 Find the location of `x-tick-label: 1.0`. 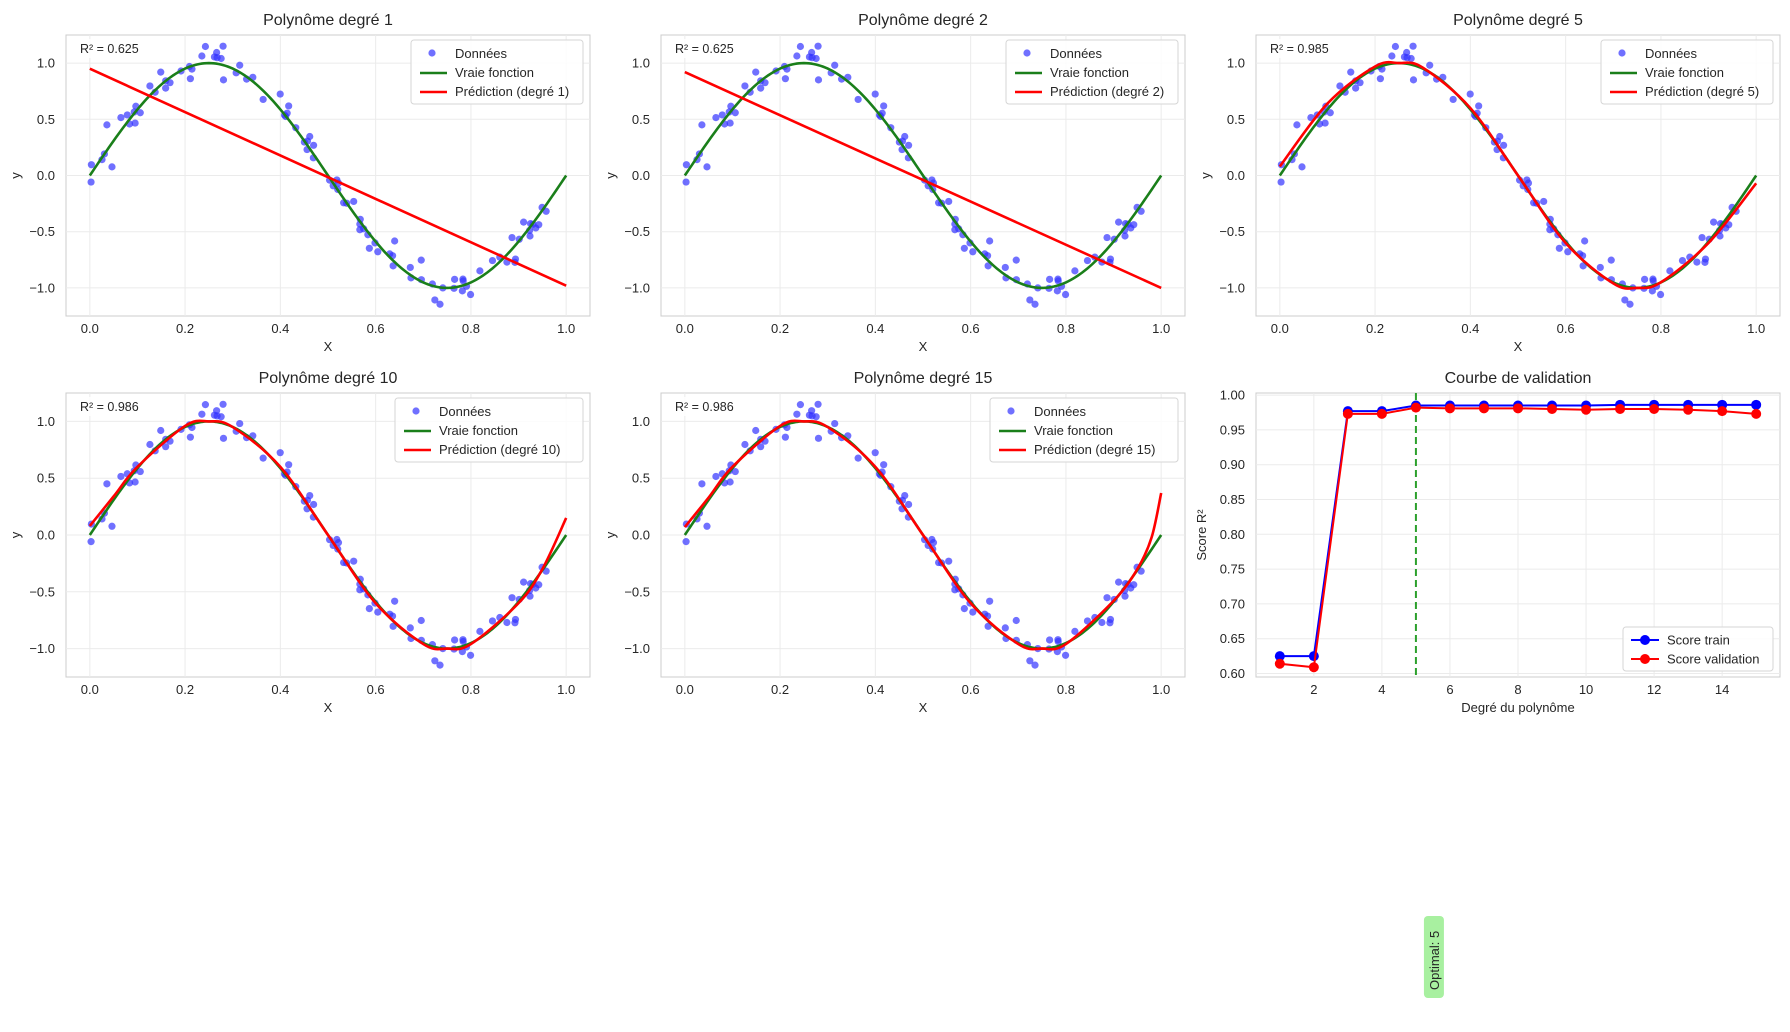

x-tick-label: 1.0 is located at coordinates (1161, 689).